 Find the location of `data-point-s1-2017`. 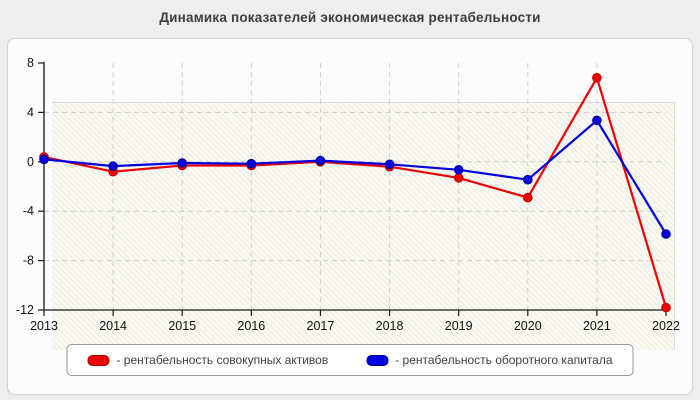

data-point-s1-2017 is located at coordinates (320, 160).